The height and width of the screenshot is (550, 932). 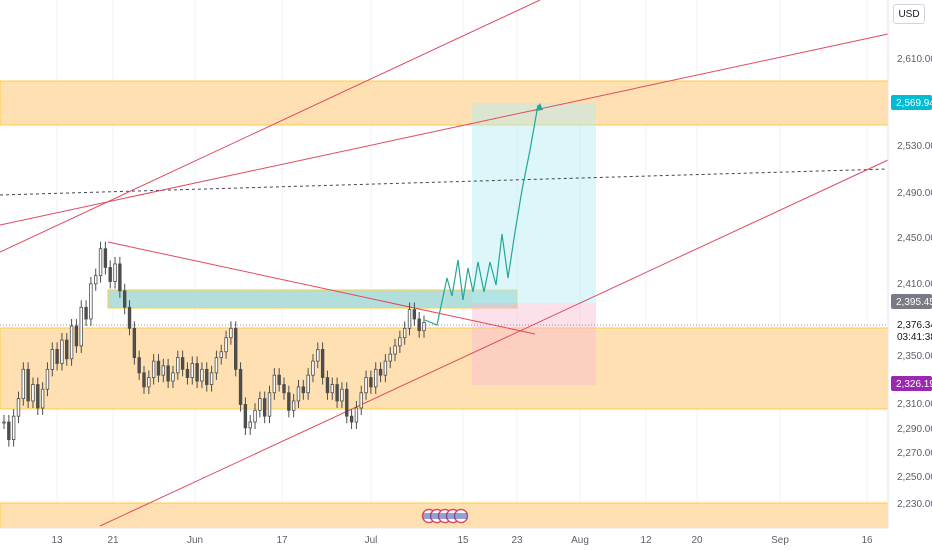 What do you see at coordinates (914, 238) in the screenshot?
I see `y-tick-label: 2,450.00` at bounding box center [914, 238].